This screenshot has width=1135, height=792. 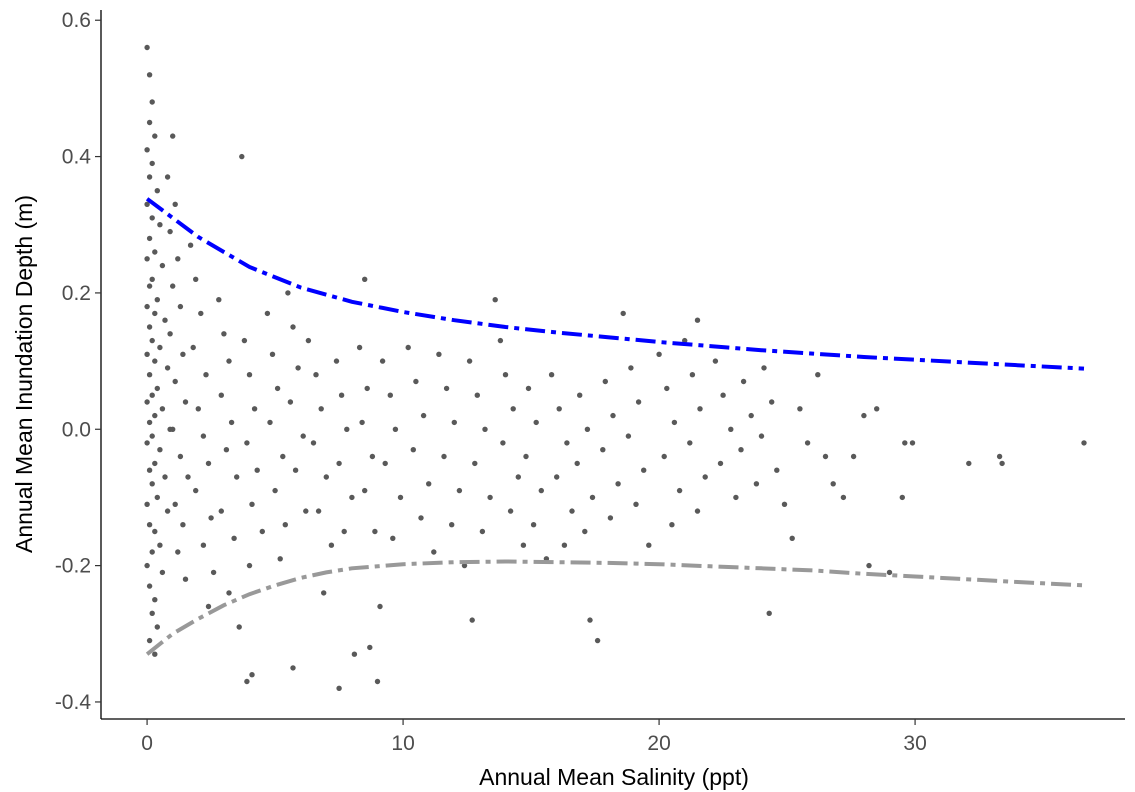 What do you see at coordinates (78, 361) in the screenshot?
I see `y-axis-ticks: -0.4 -0.2 0.0 0.2 0.4 0.6` at bounding box center [78, 361].